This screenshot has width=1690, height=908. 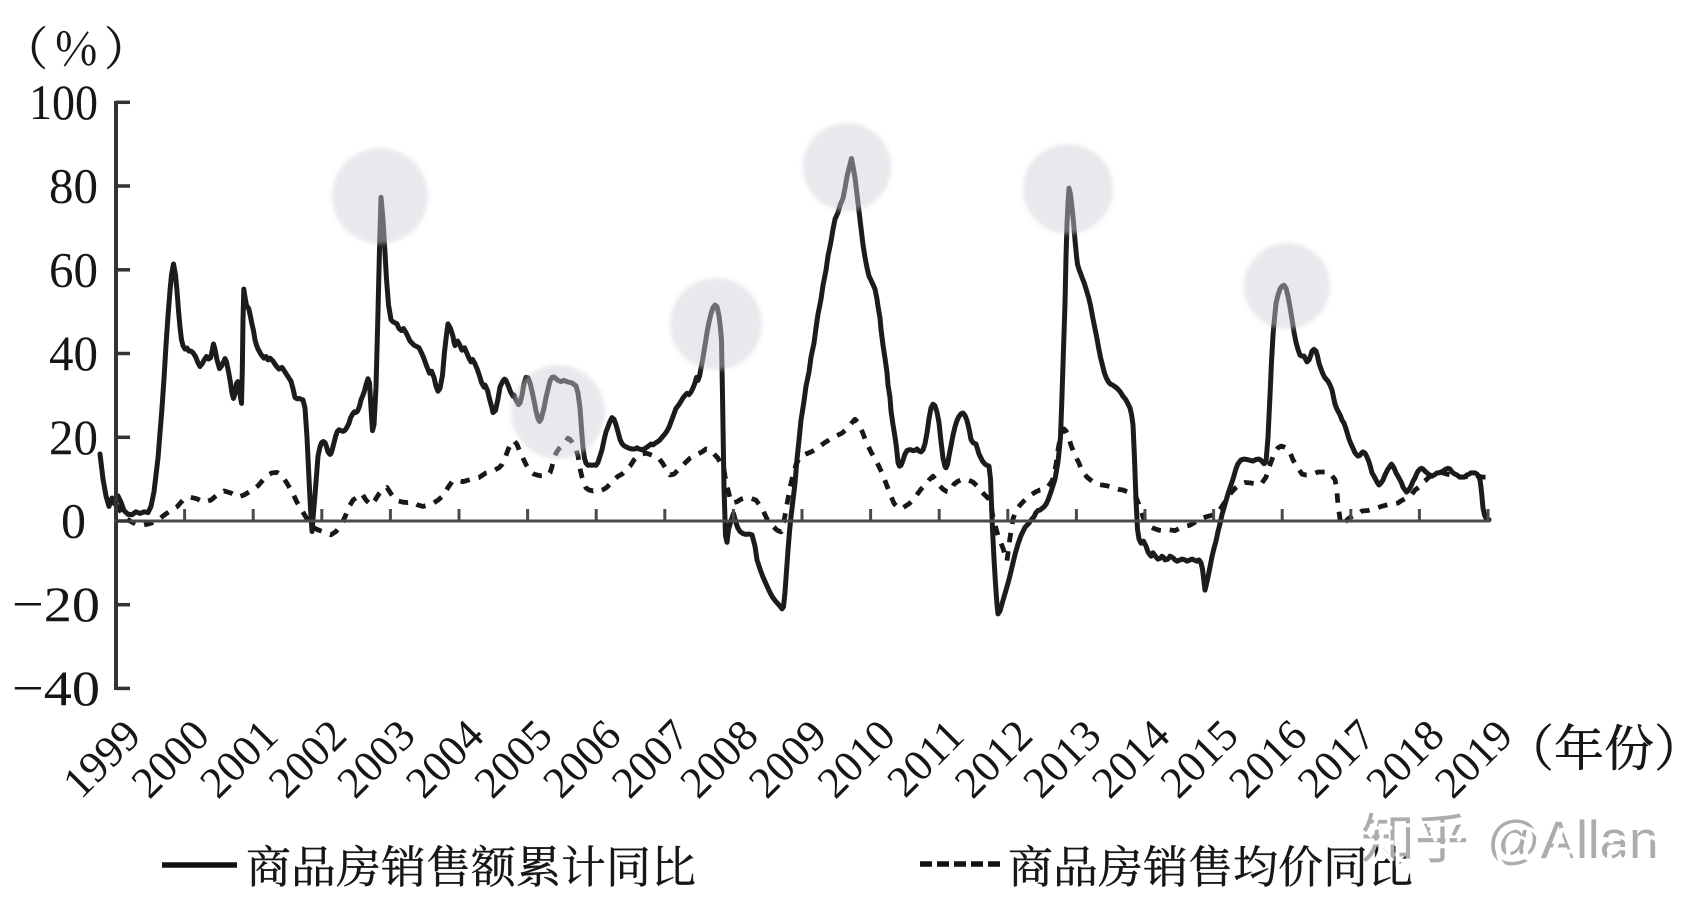 What do you see at coordinates (73, 269) in the screenshot?
I see `svg-text: 60` at bounding box center [73, 269].